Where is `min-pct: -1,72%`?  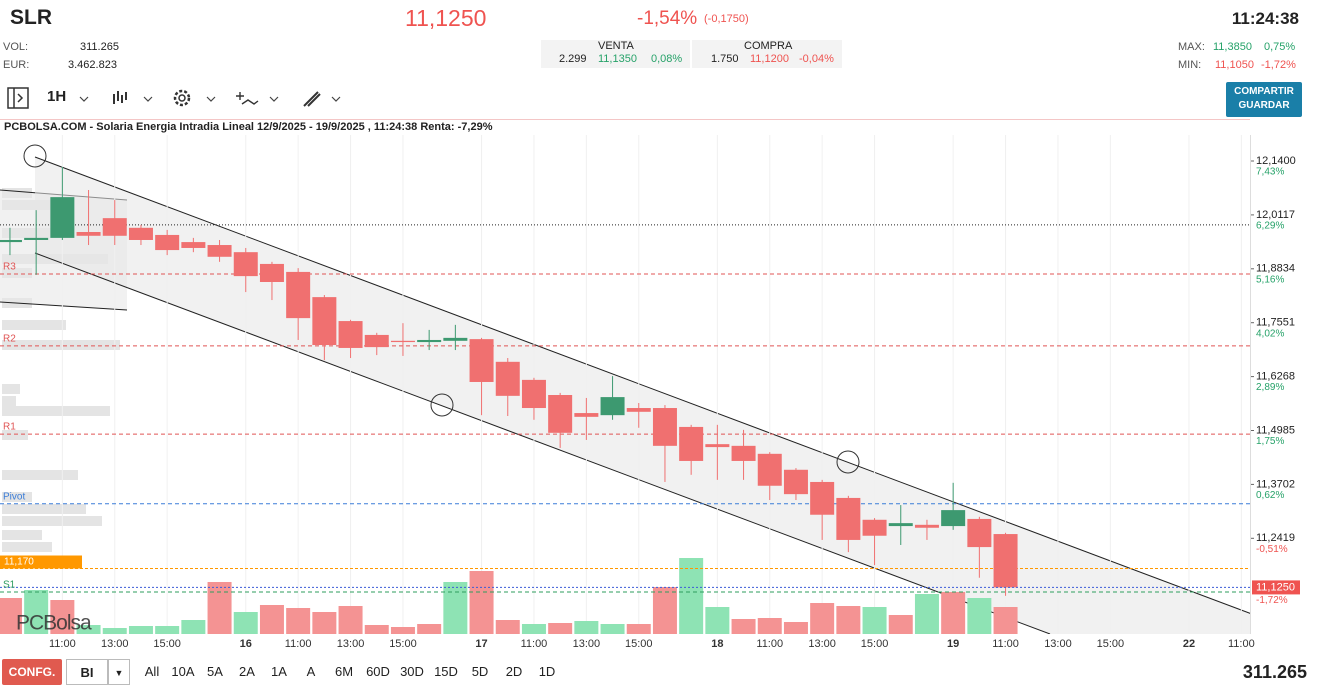
min-pct: -1,72% is located at coordinates (1278, 65).